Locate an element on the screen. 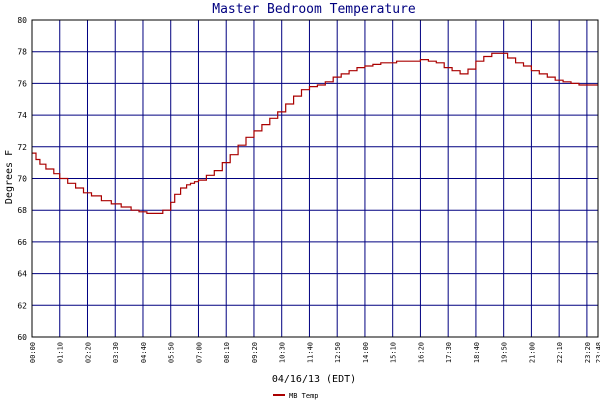 Image resolution: width=600 pixels, height=400 pixels. y-tick-label: 68 is located at coordinates (22, 210).